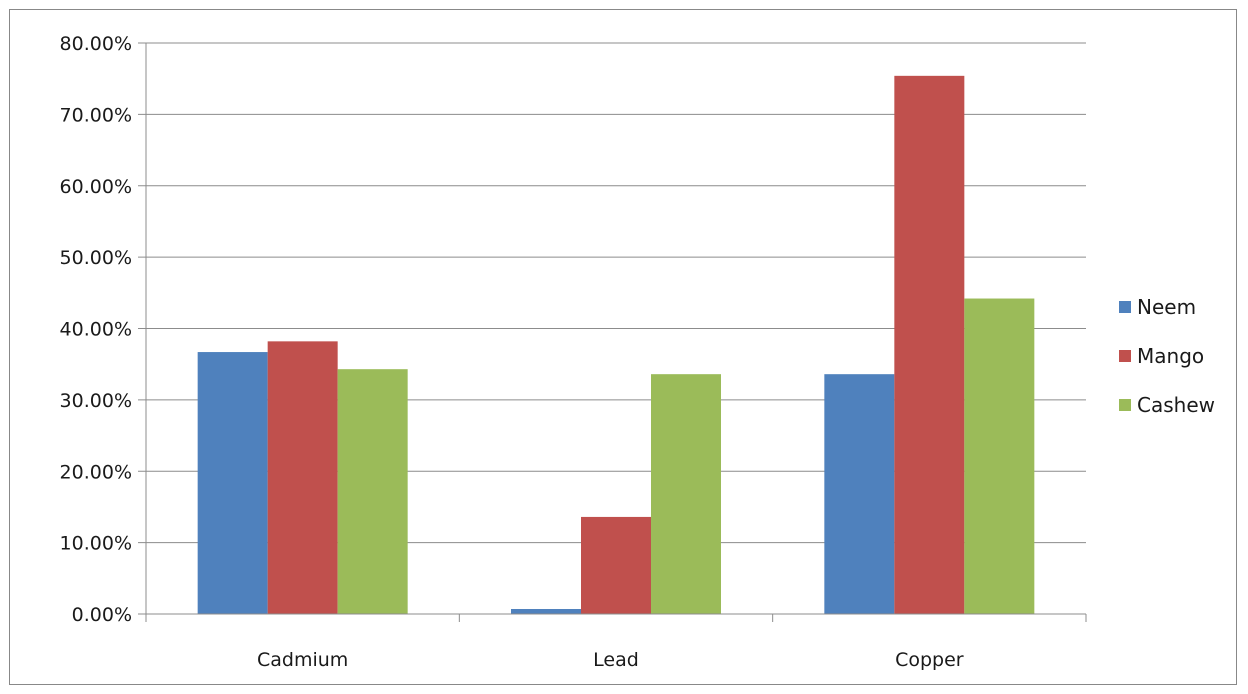 Image resolution: width=1248 pixels, height=694 pixels. Describe the element at coordinates (96, 44) in the screenshot. I see `y-tick-label: 80.00%` at that location.